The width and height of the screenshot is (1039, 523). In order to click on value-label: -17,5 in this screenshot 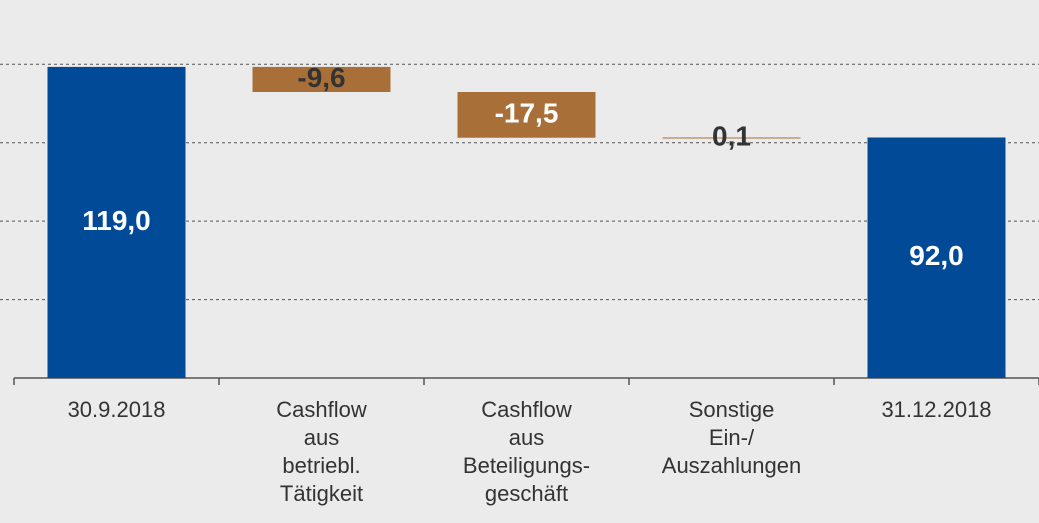, I will do `click(527, 112)`.